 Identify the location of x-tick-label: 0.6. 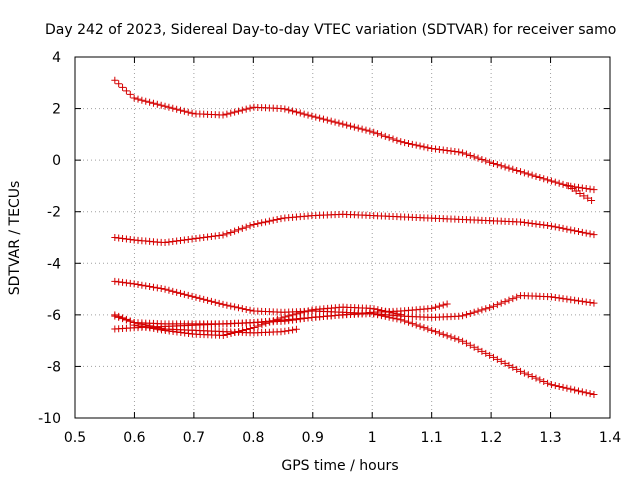
(134, 438).